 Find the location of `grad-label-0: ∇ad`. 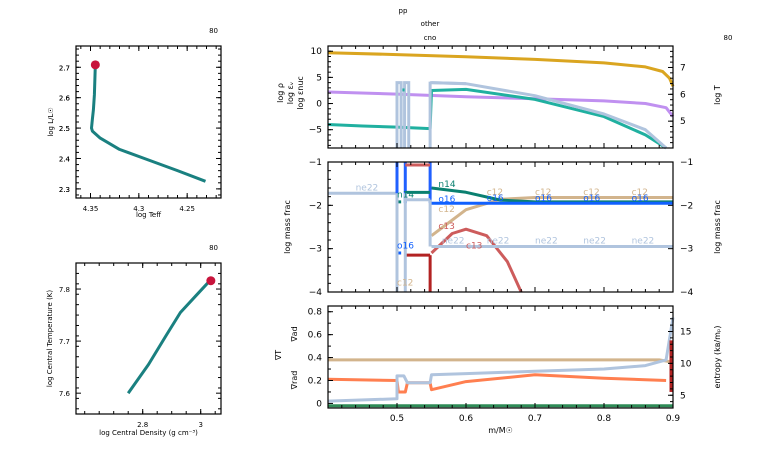

grad-label-0: ∇ad is located at coordinates (294, 334).